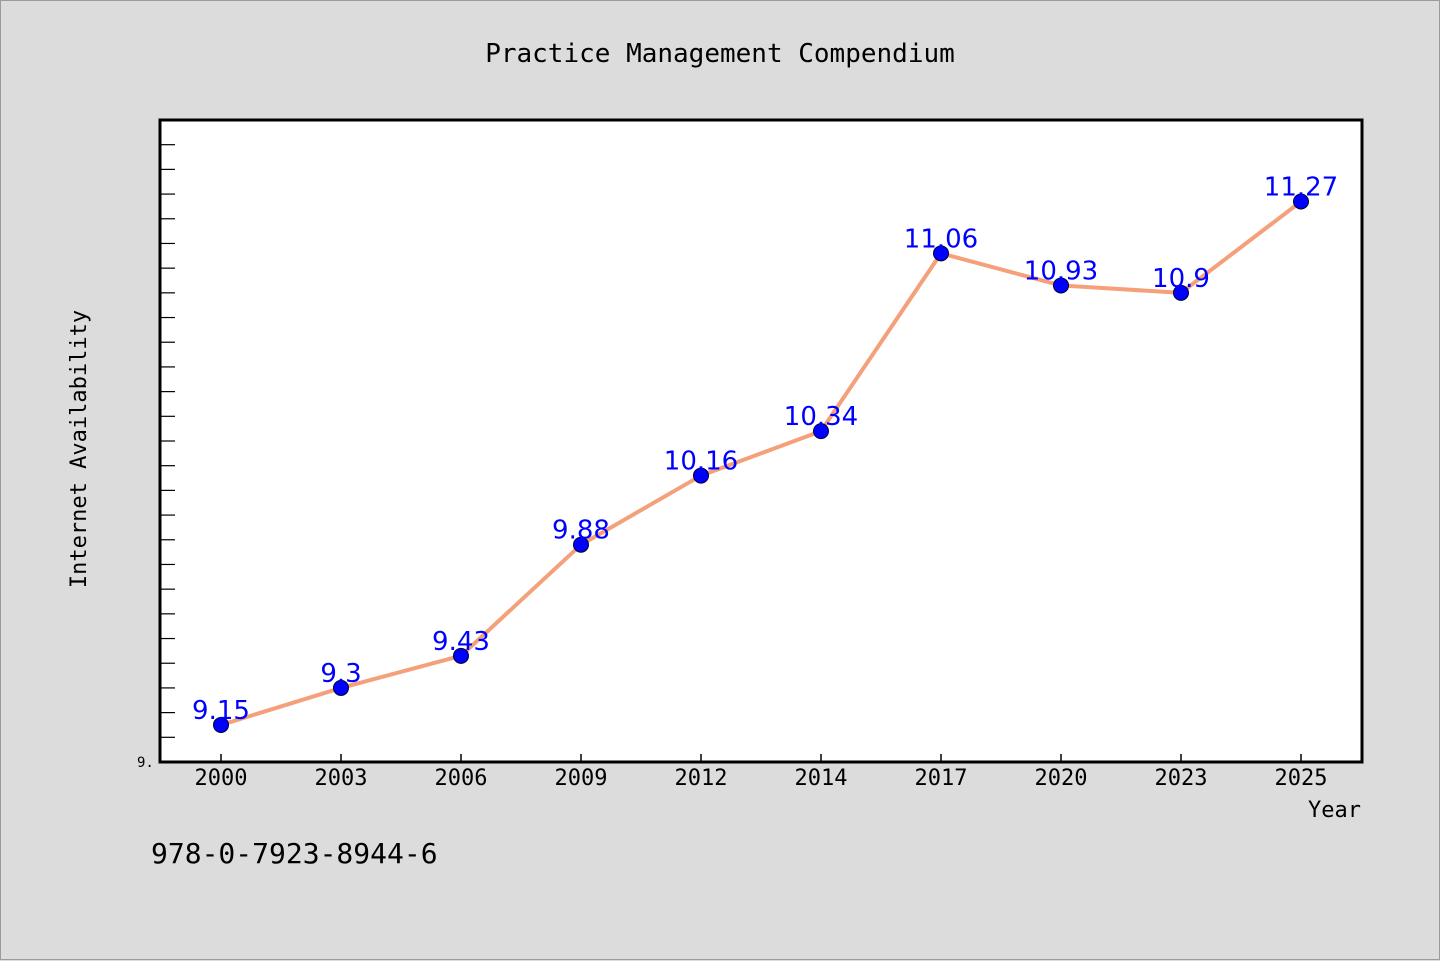 Image resolution: width=1440 pixels, height=961 pixels. What do you see at coordinates (821, 417) in the screenshot?
I see `data-label: 10.34` at bounding box center [821, 417].